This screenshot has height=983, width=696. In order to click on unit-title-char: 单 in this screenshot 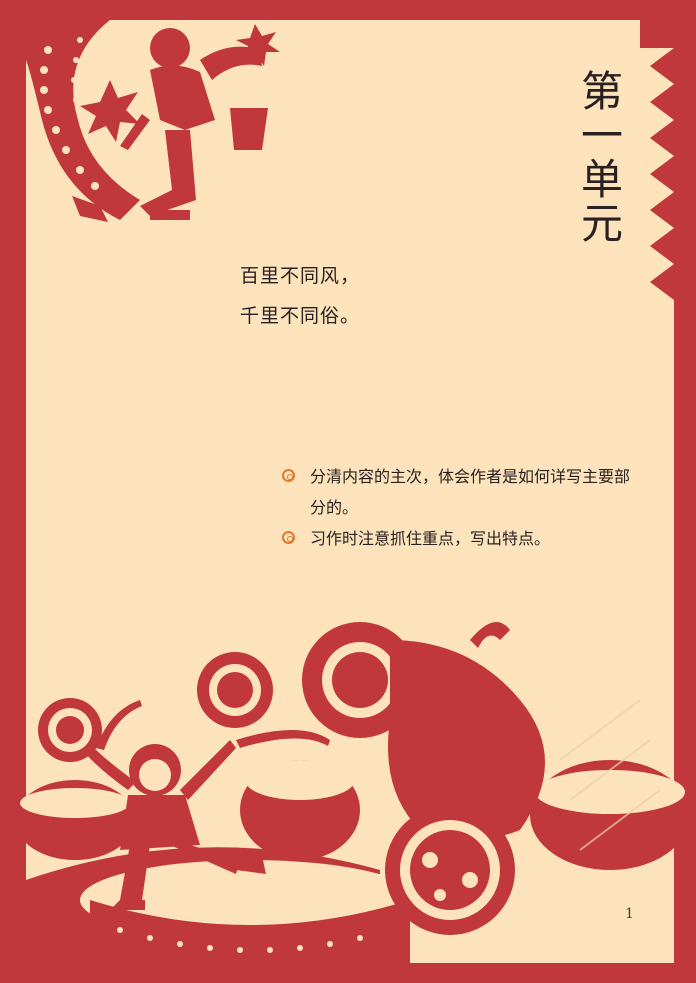, I will do `click(601, 179)`.